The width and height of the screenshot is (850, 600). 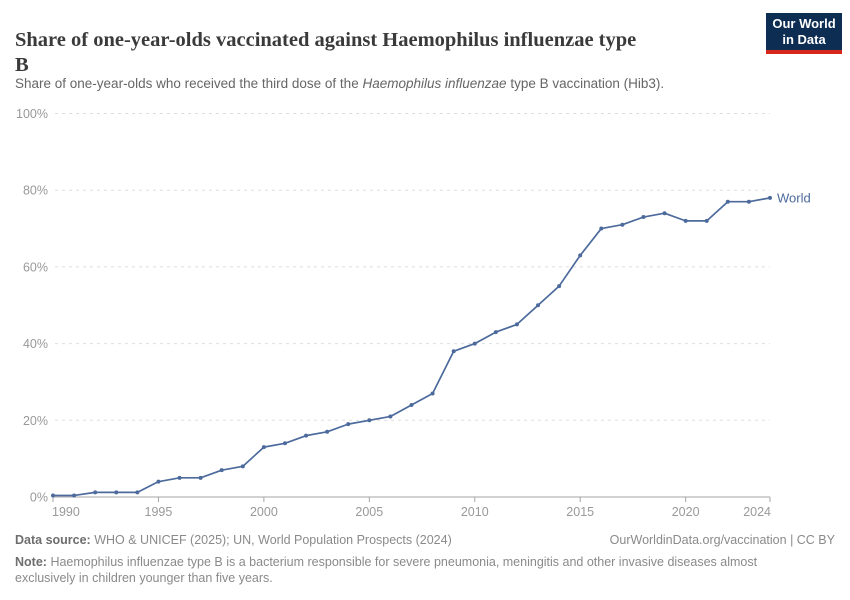 I want to click on y-tick-label: 40%, so click(x=35, y=344).